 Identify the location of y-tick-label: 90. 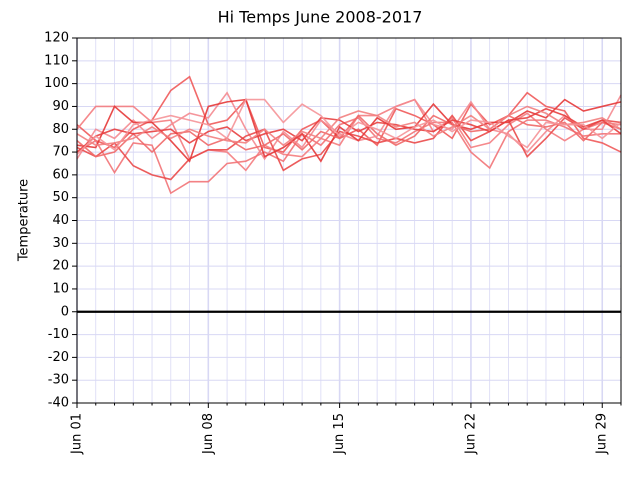
(60, 106).